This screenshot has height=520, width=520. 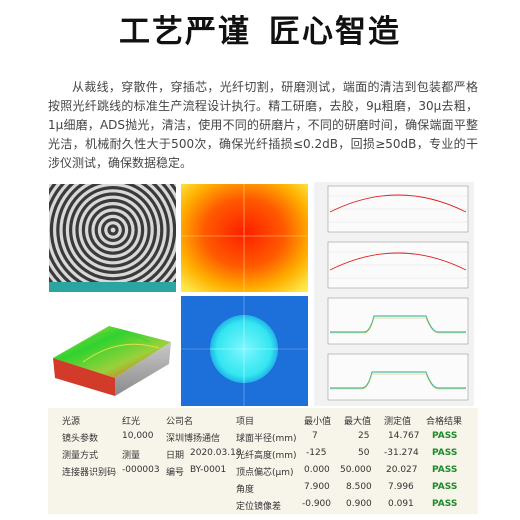 What do you see at coordinates (245, 490) in the screenshot?
I see `result-item: 角度` at bounding box center [245, 490].